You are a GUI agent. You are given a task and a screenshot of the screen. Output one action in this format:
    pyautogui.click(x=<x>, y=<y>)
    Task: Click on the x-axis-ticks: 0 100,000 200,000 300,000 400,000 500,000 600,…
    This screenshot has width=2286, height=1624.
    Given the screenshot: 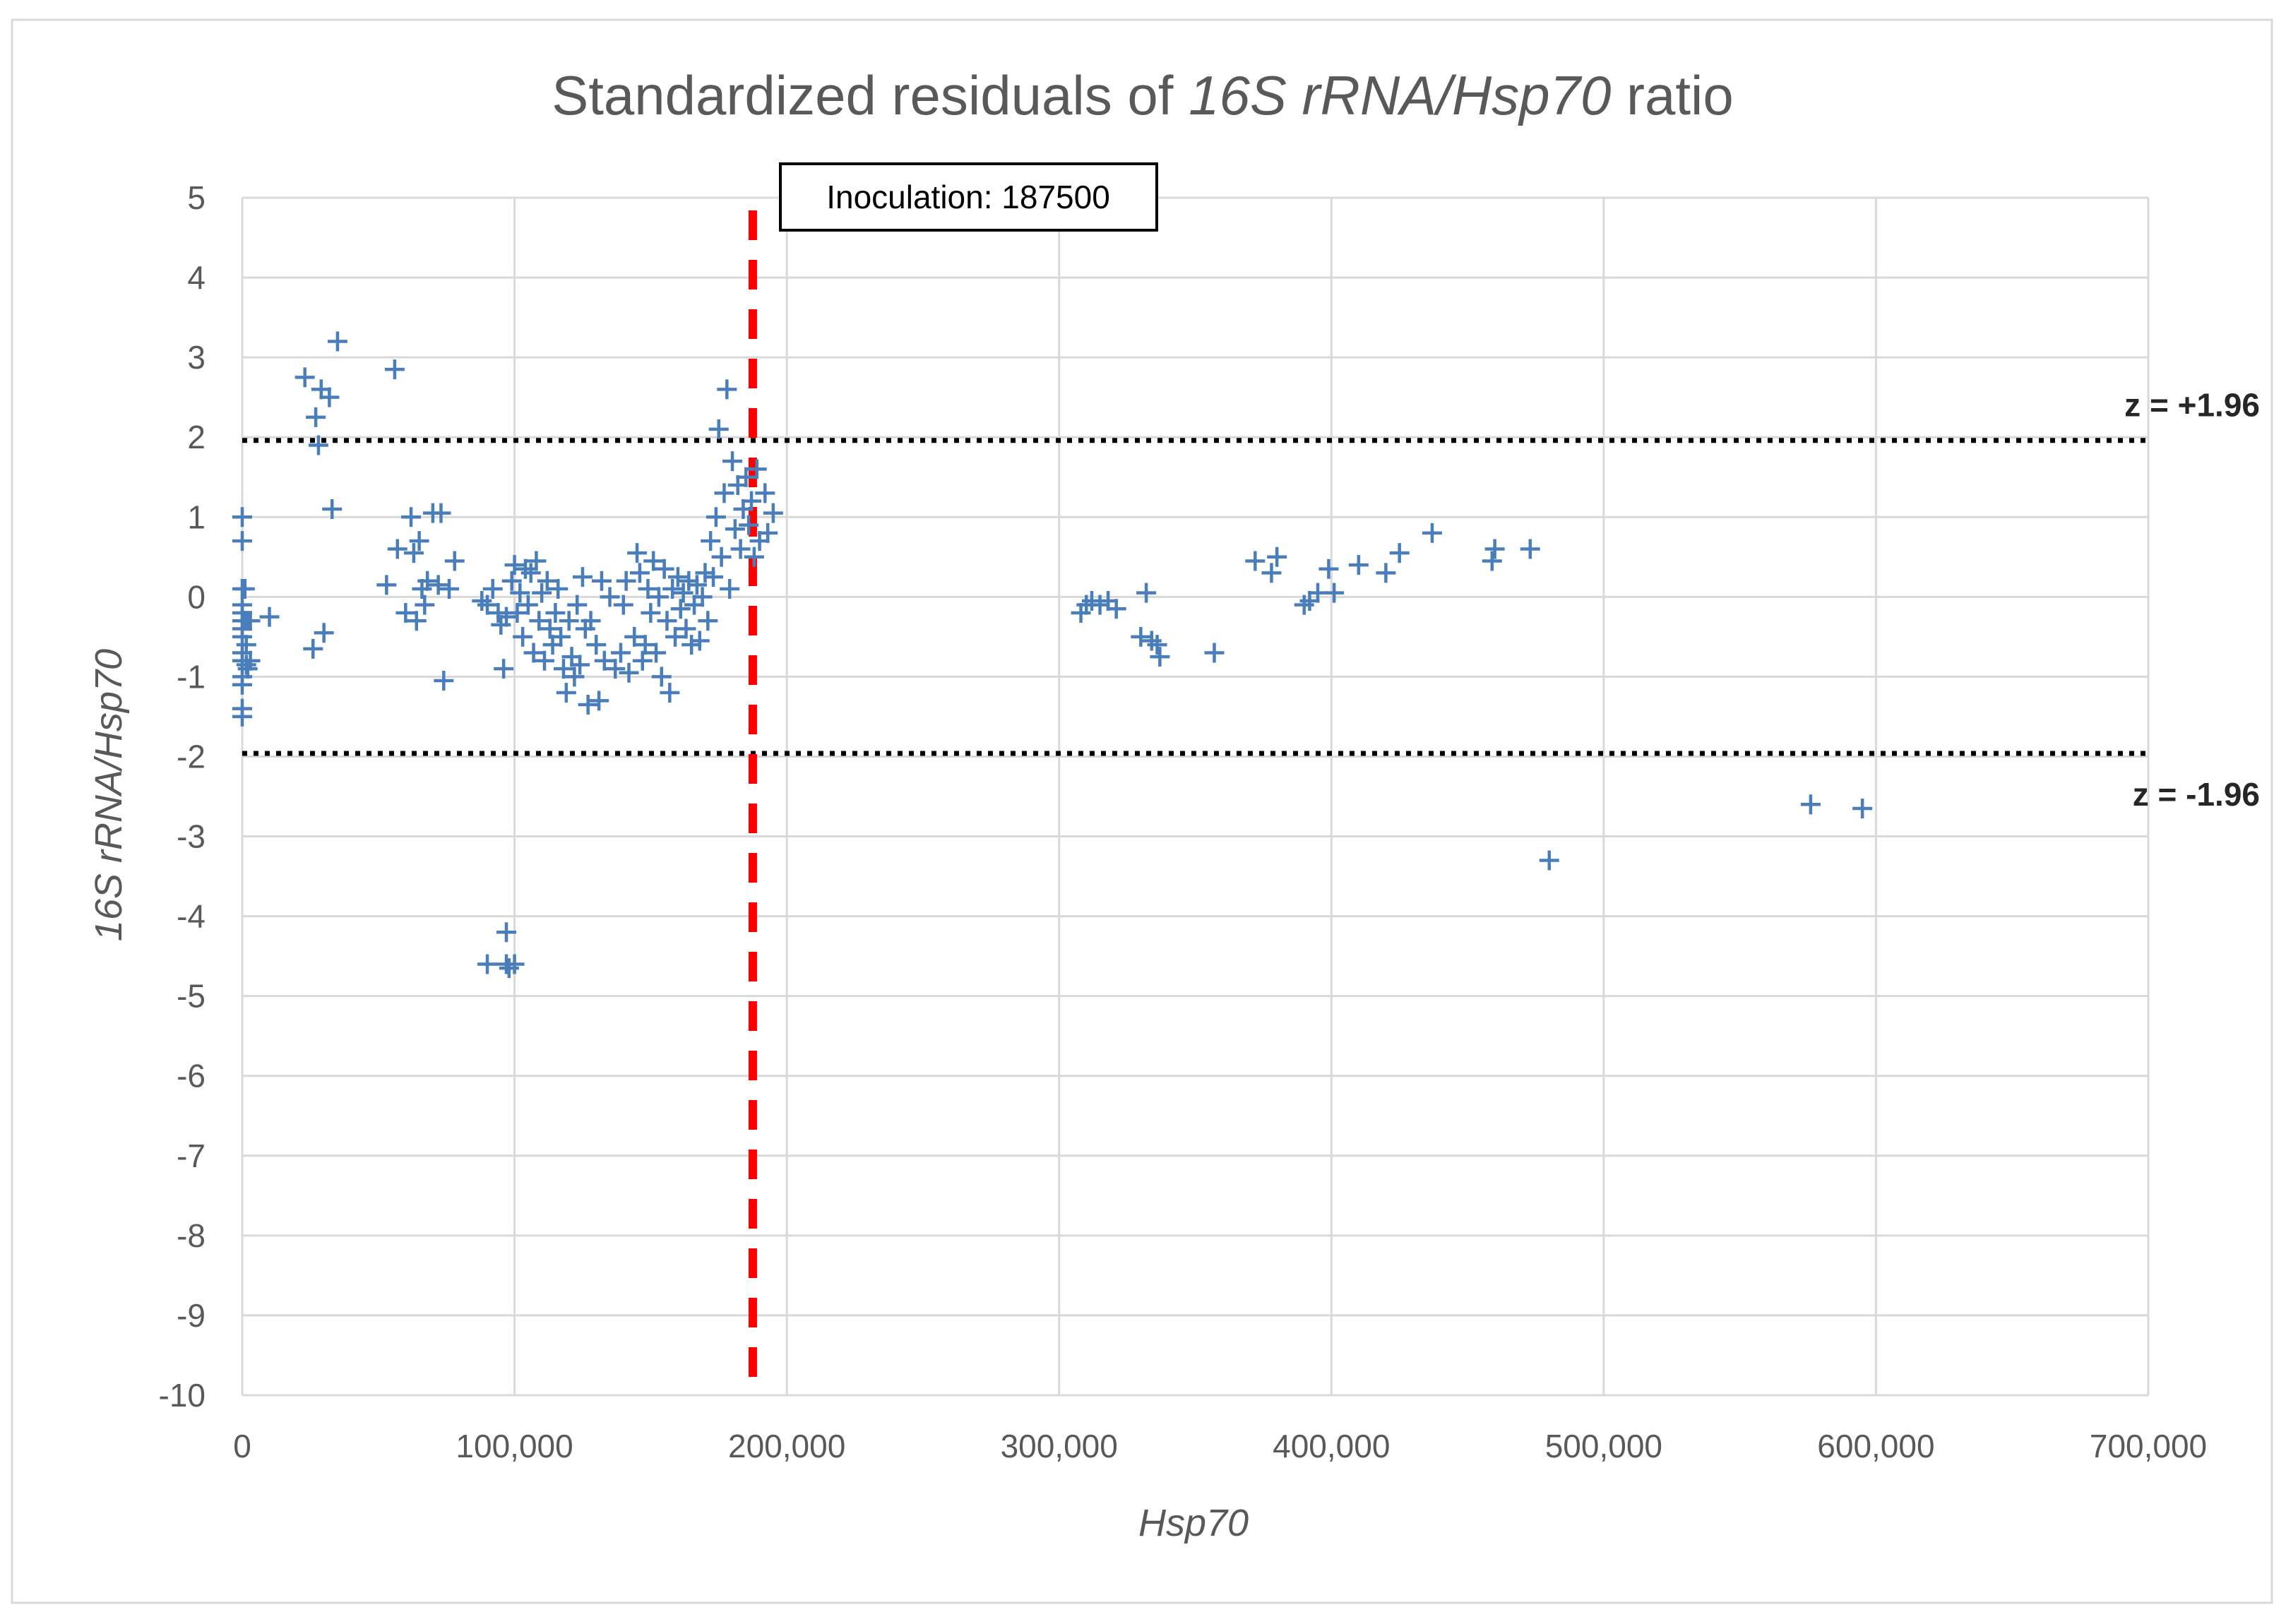 What is the action you would take?
    pyautogui.click(x=1220, y=1446)
    